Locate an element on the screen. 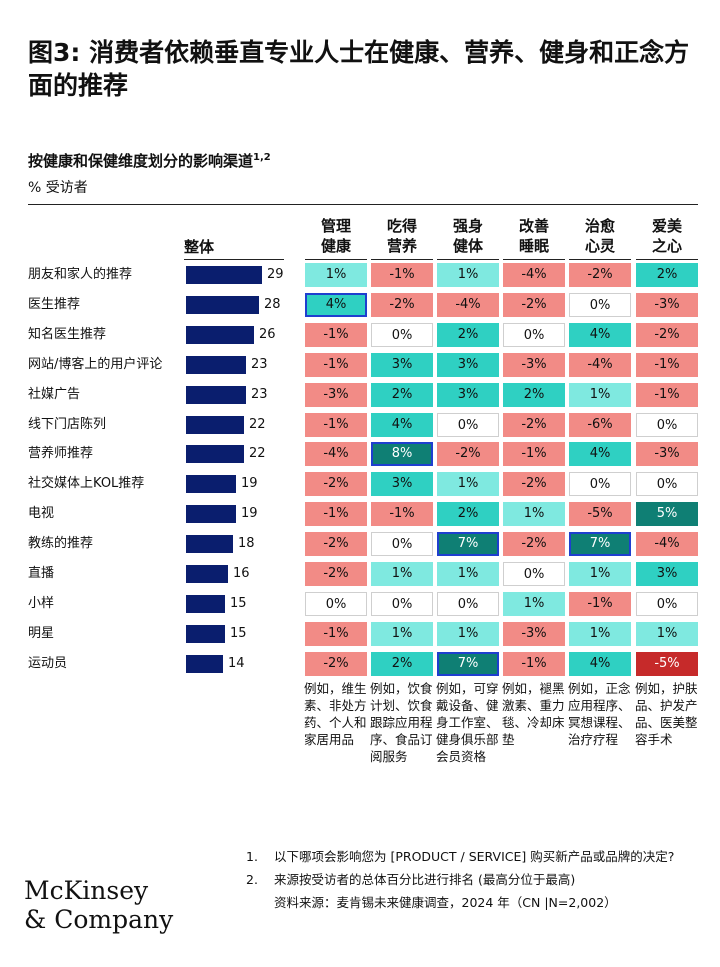  overall-bar-value: 29 is located at coordinates (275, 274).